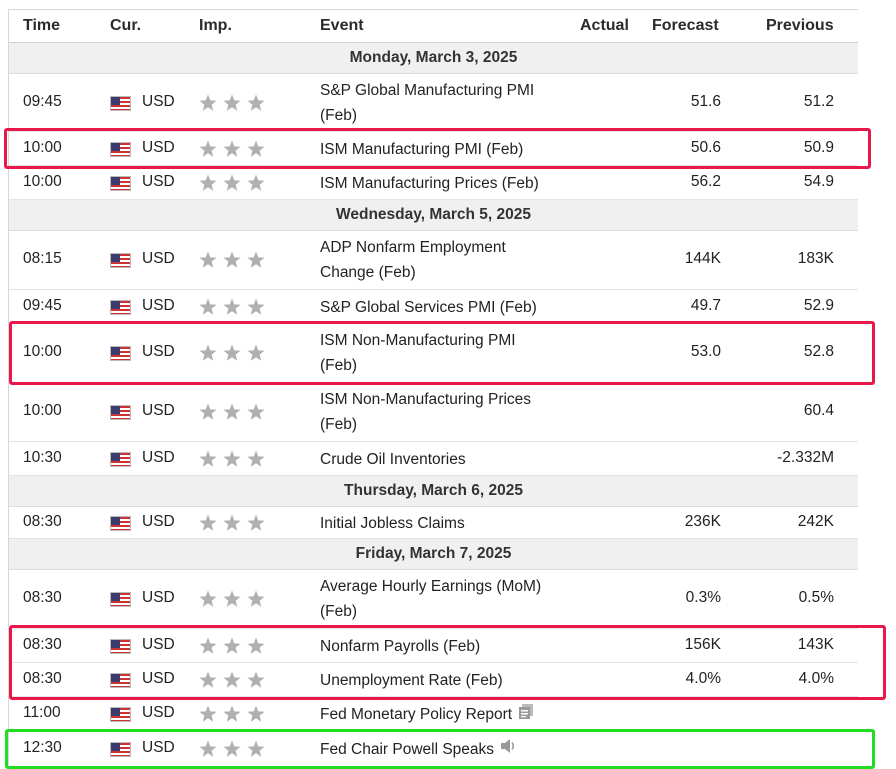 The height and width of the screenshot is (769, 896). Describe the element at coordinates (440, 680) in the screenshot. I see `event-name: Unemployment Rate (Feb)` at that location.